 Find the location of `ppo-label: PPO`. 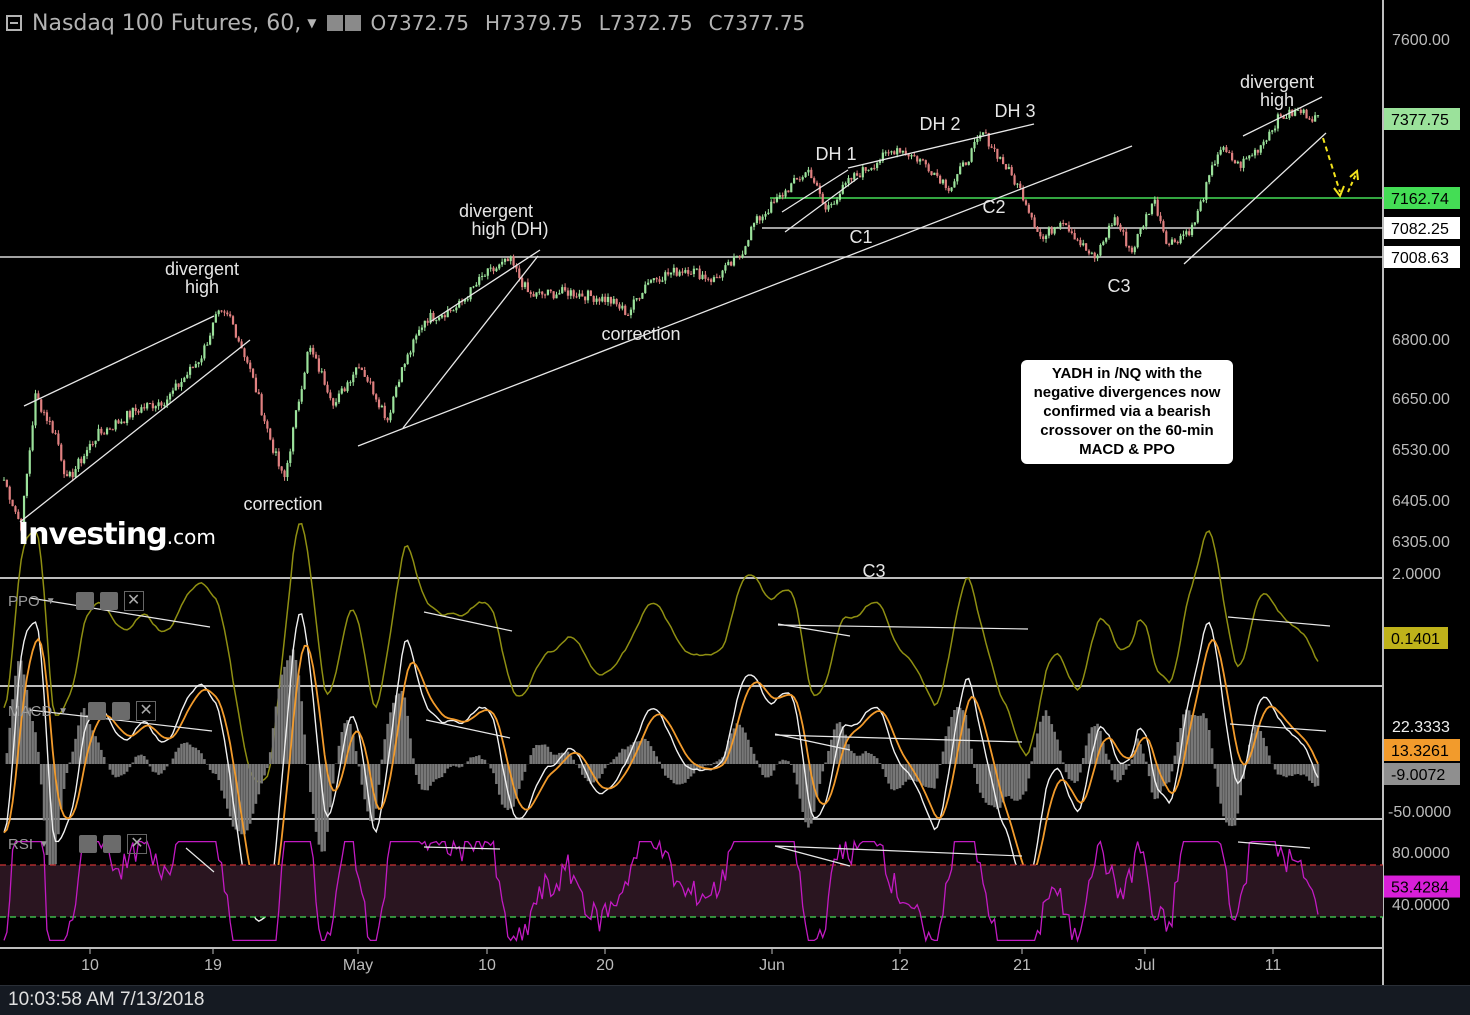

ppo-label: PPO is located at coordinates (24, 601).